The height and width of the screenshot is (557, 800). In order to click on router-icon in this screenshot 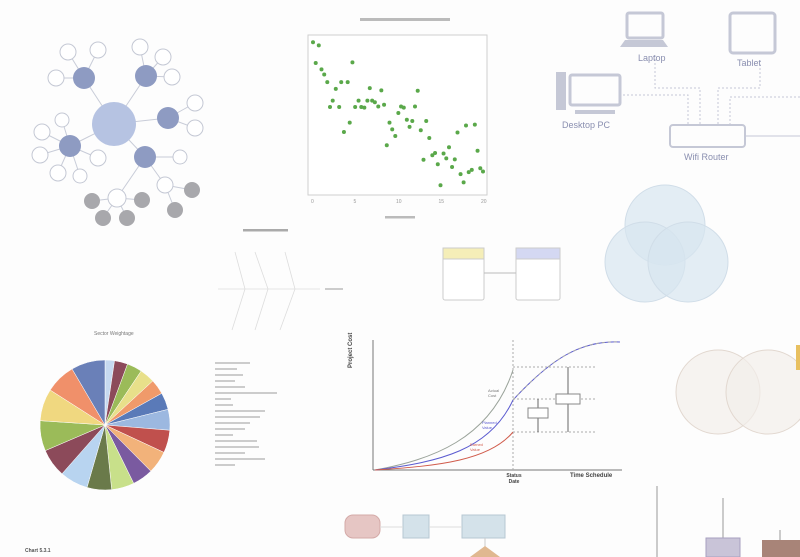, I will do `click(707, 136)`.